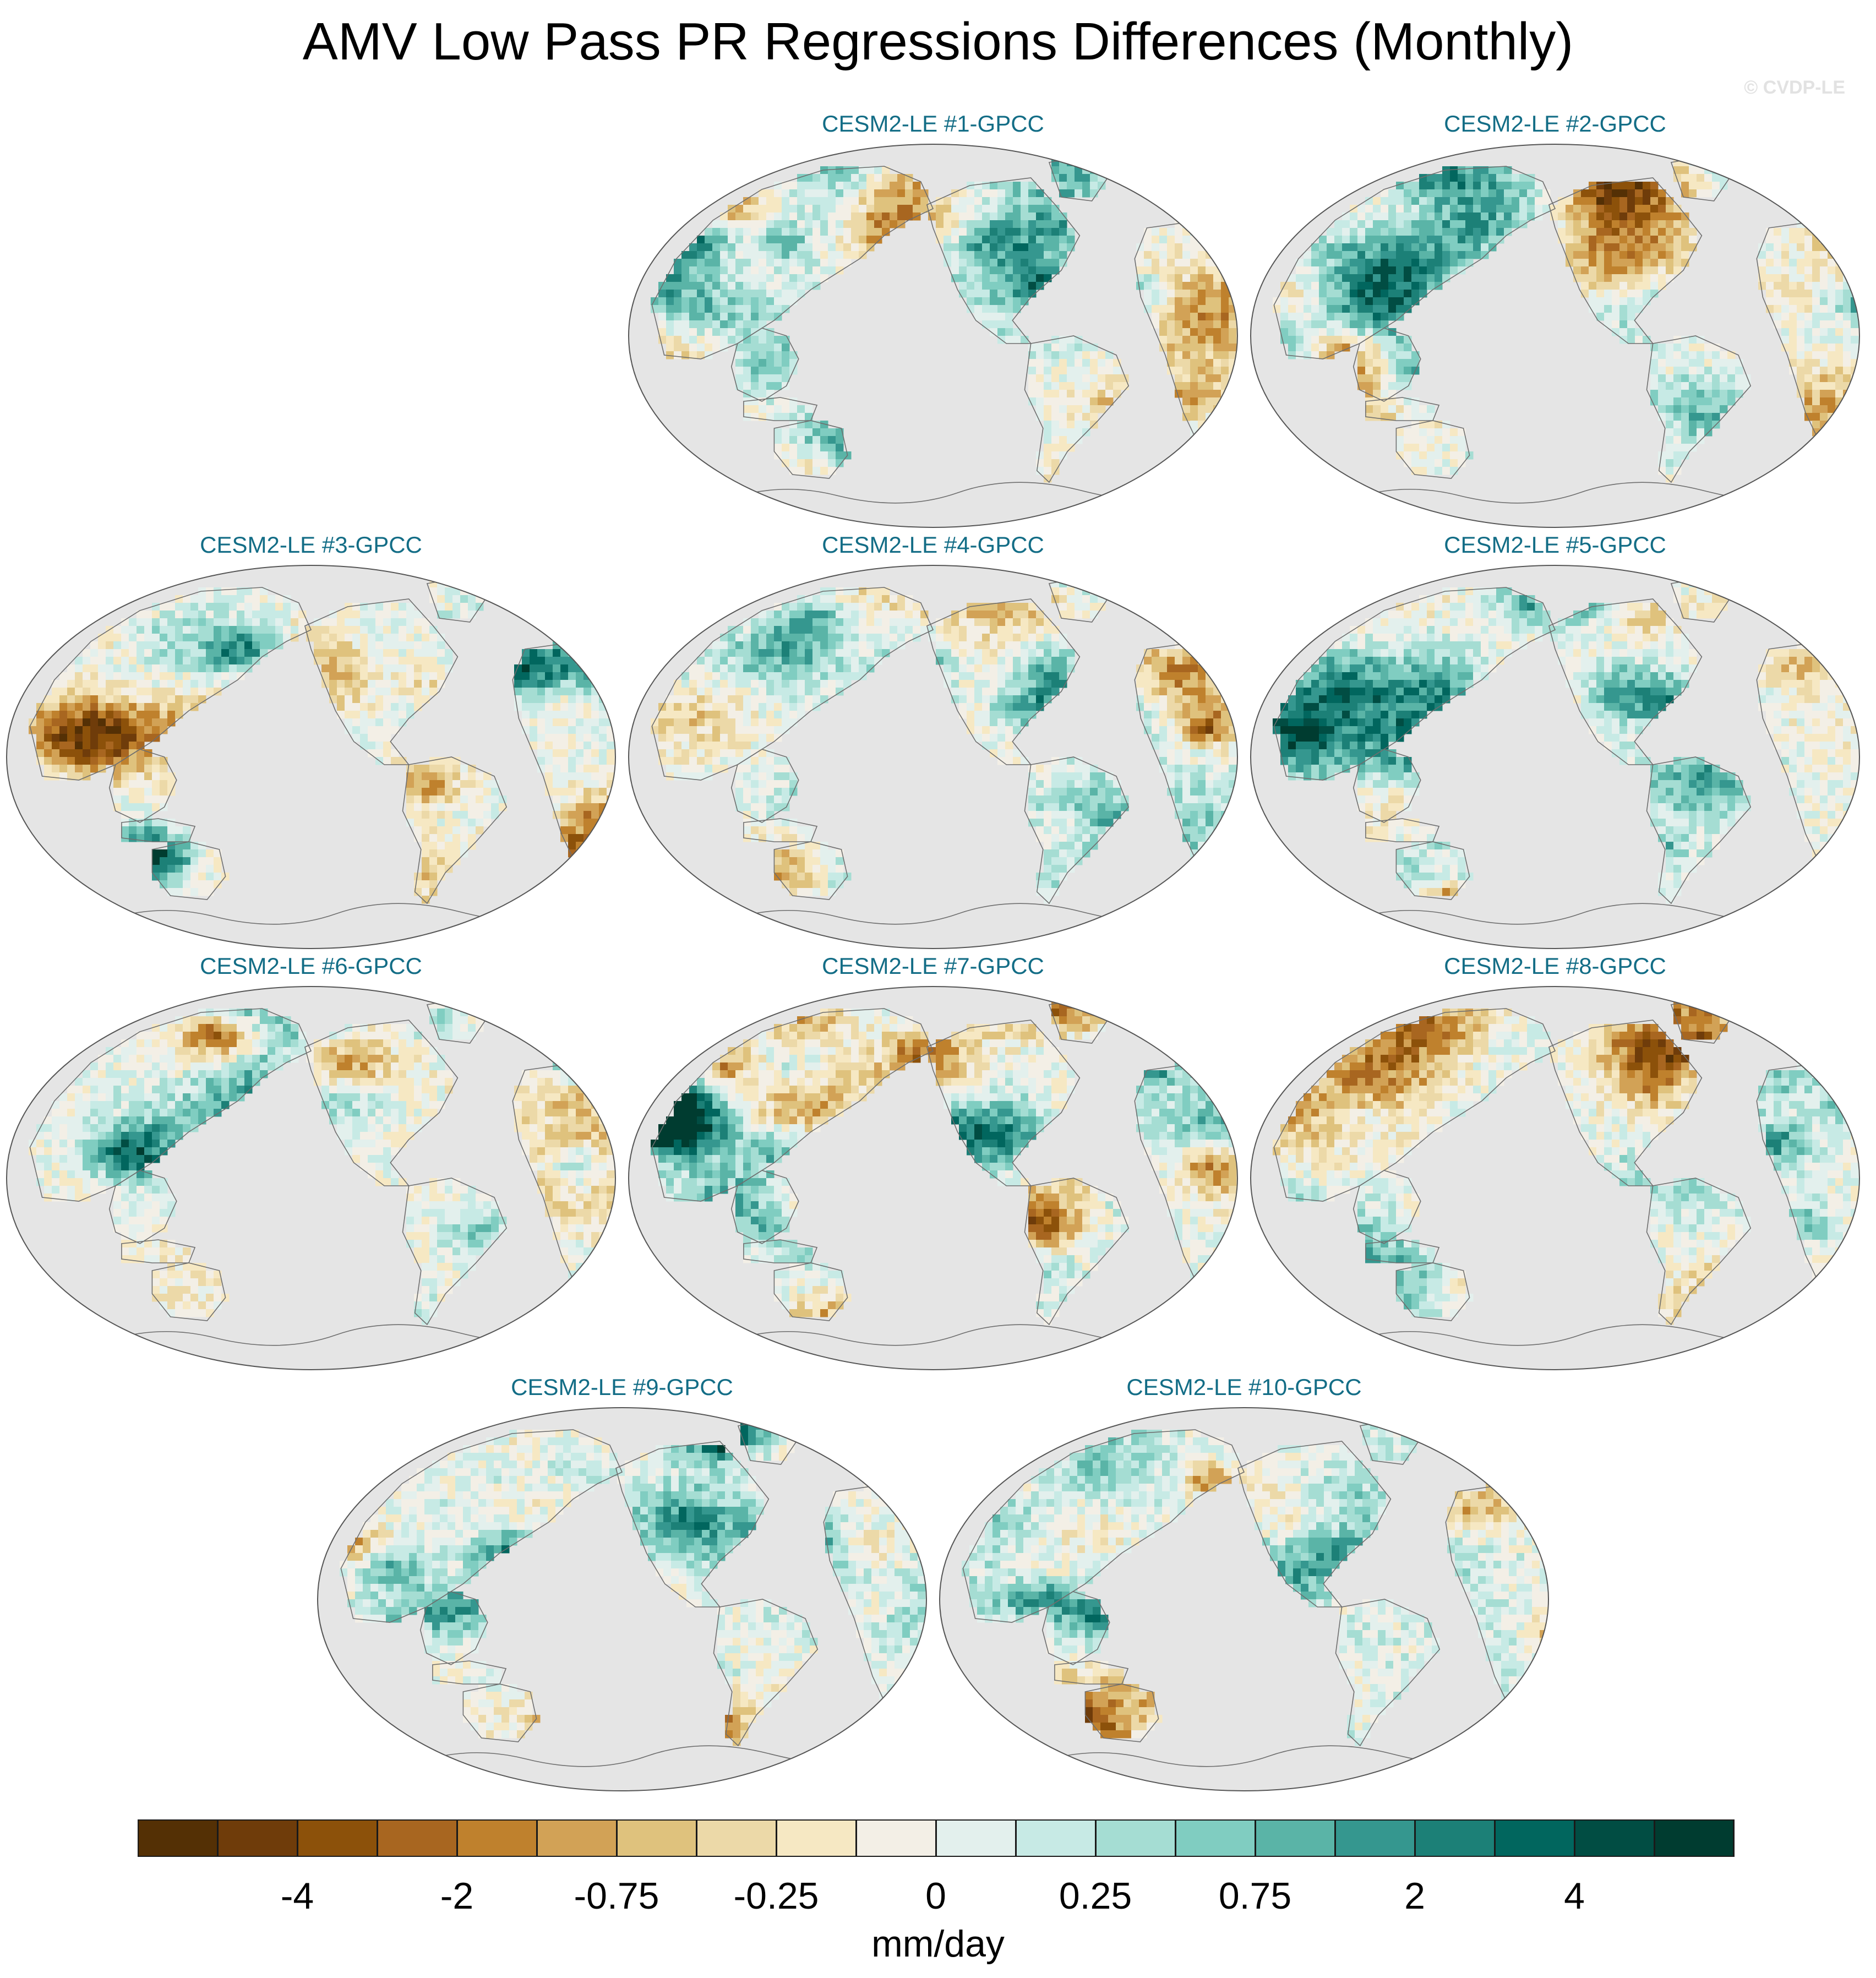 This screenshot has height=1978, width=1876. What do you see at coordinates (935, 1896) in the screenshot?
I see `colorbar-tick-label: 0` at bounding box center [935, 1896].